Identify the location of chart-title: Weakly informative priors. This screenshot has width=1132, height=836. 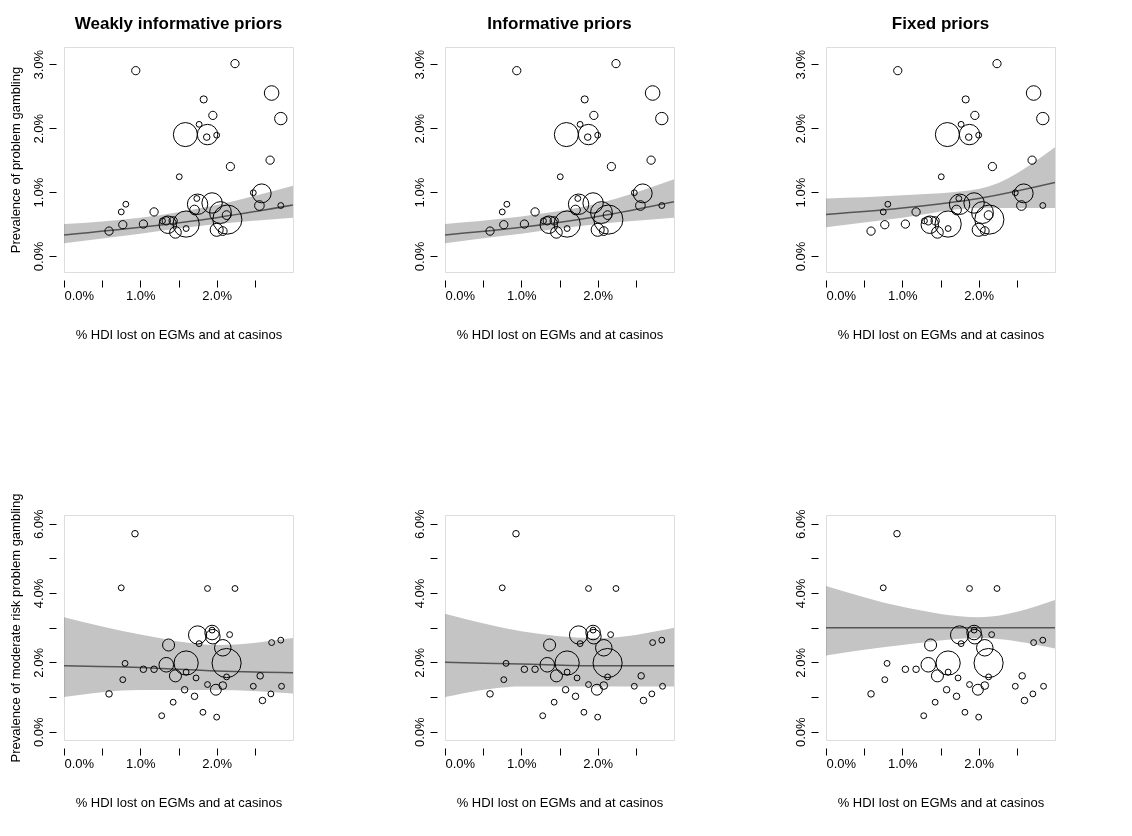
(178, 23).